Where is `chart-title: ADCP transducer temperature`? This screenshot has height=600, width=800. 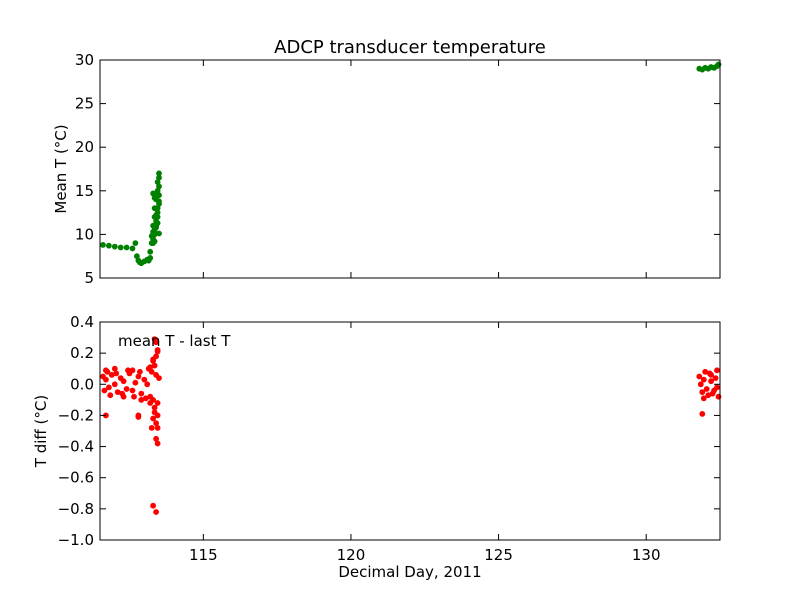 chart-title: ADCP transducer temperature is located at coordinates (410, 47).